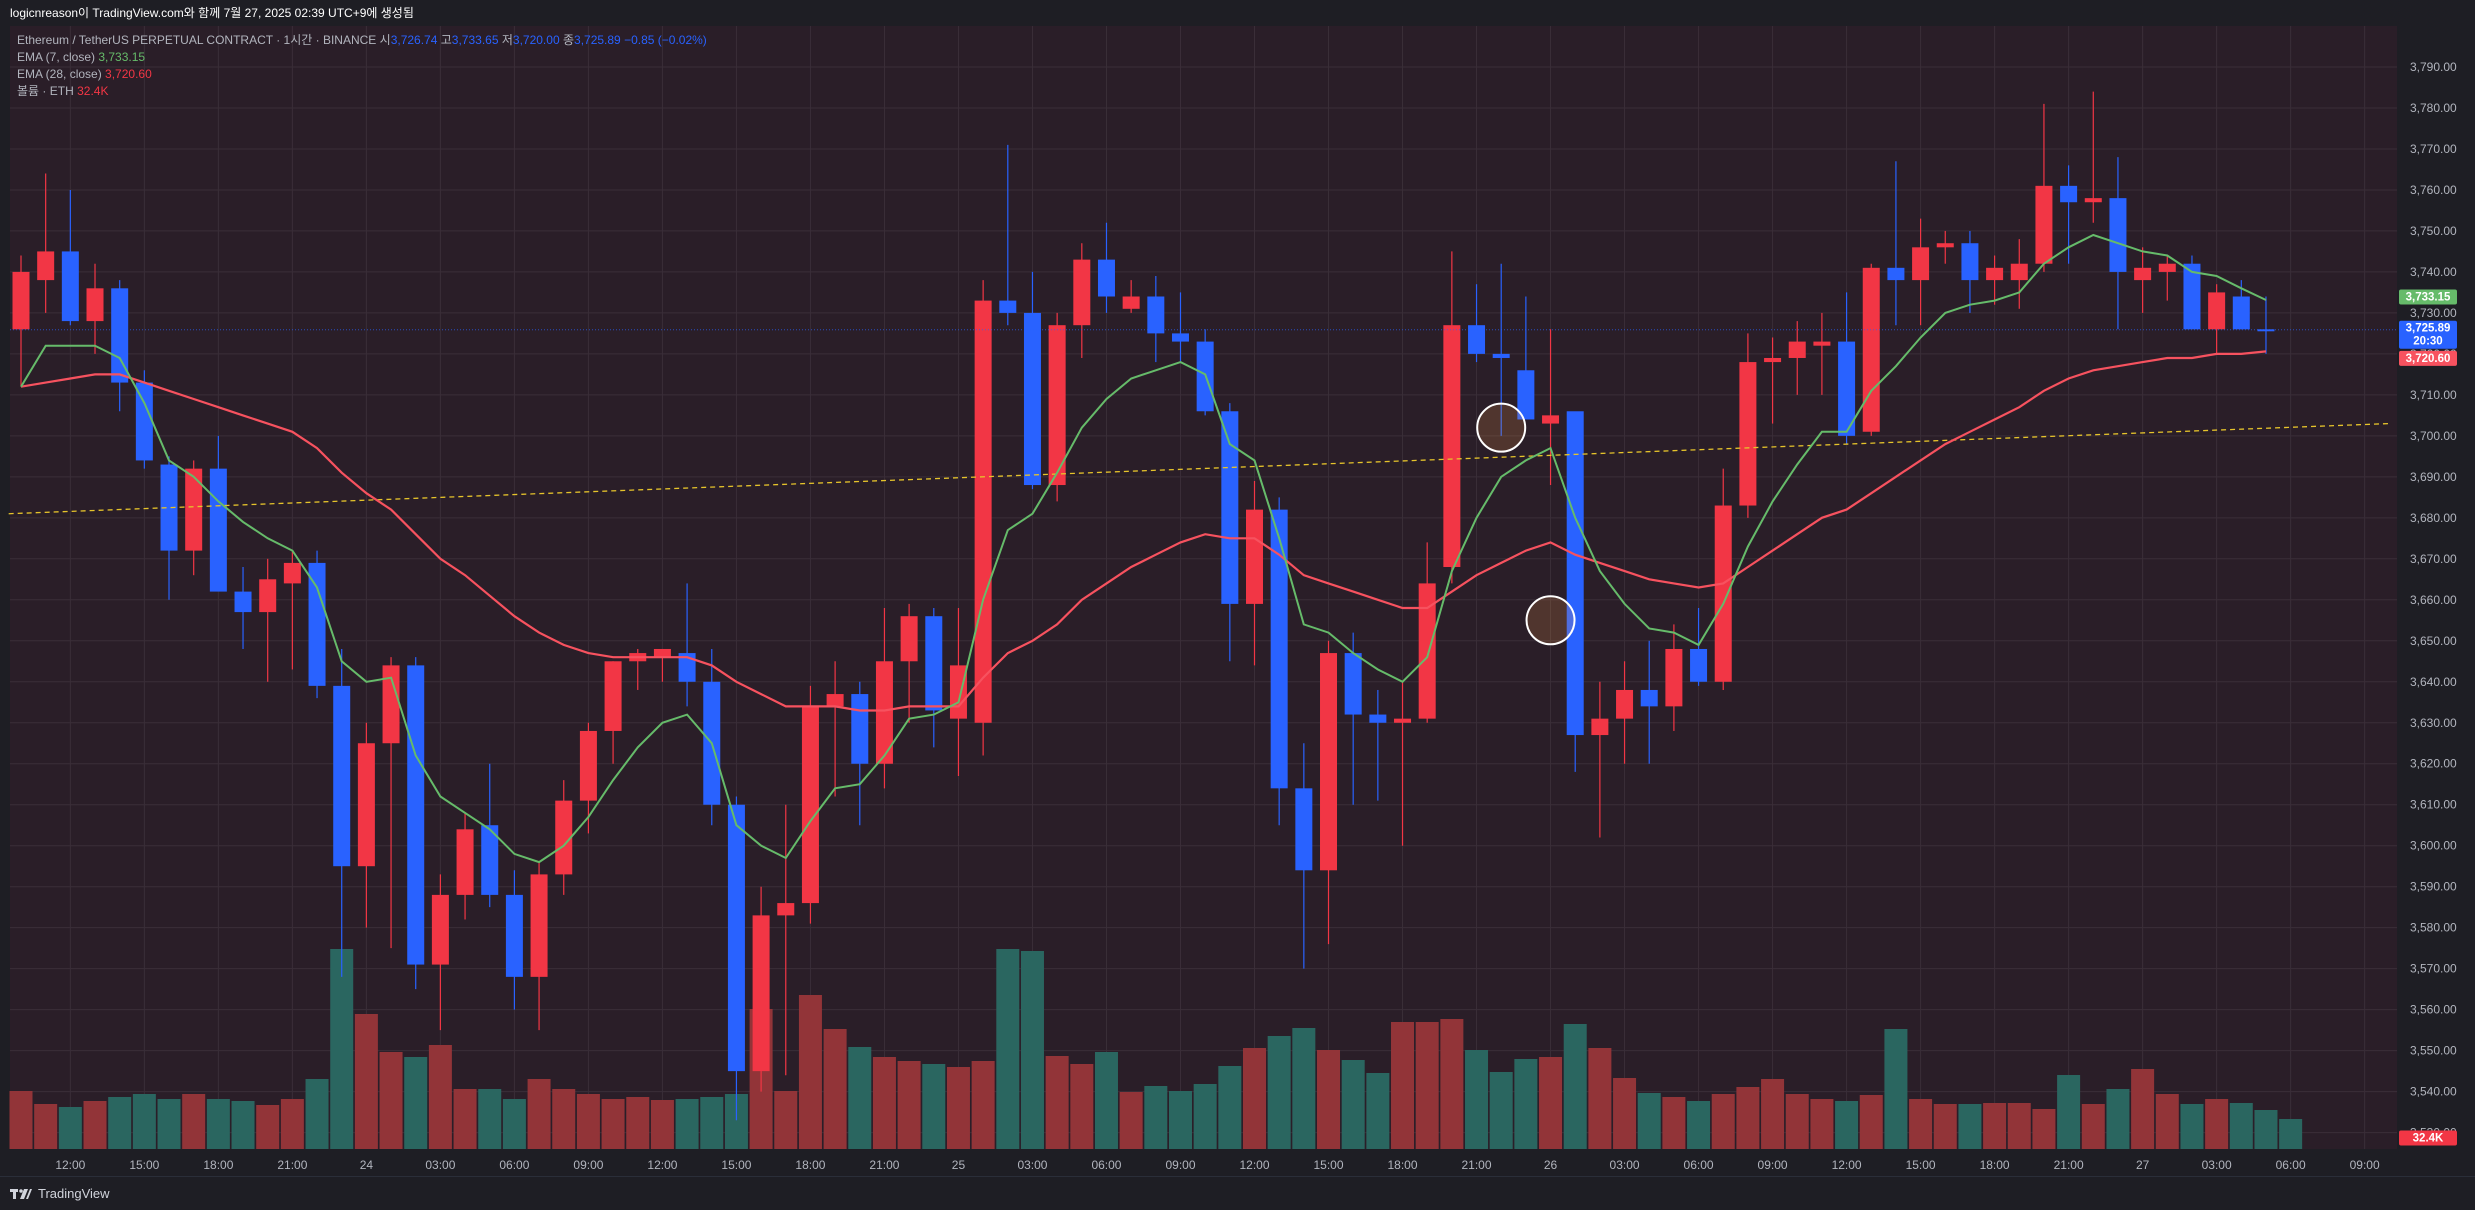 The width and height of the screenshot is (2475, 1210). I want to click on volume-row: 볼륨 · ETH 32.4K, so click(362, 91).